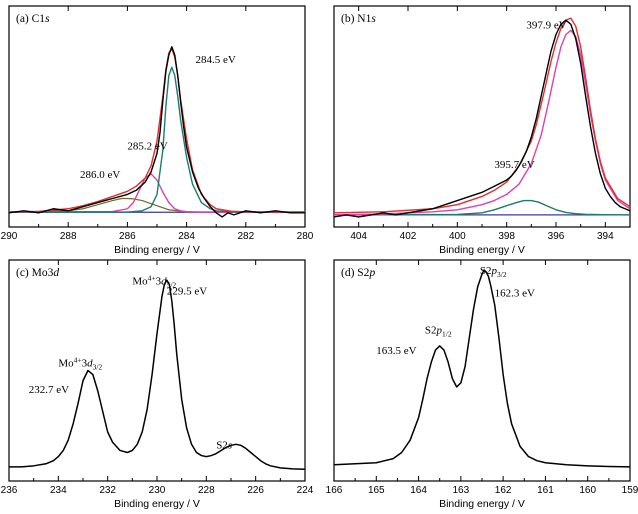  I want to click on x-tick-label: 228, so click(206, 490).